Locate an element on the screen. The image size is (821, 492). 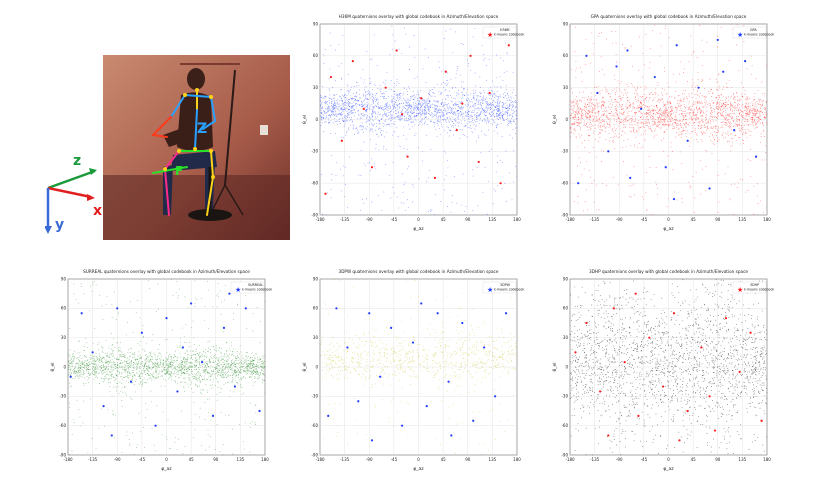
y-tick-label: -30 is located at coordinates (62, 396).